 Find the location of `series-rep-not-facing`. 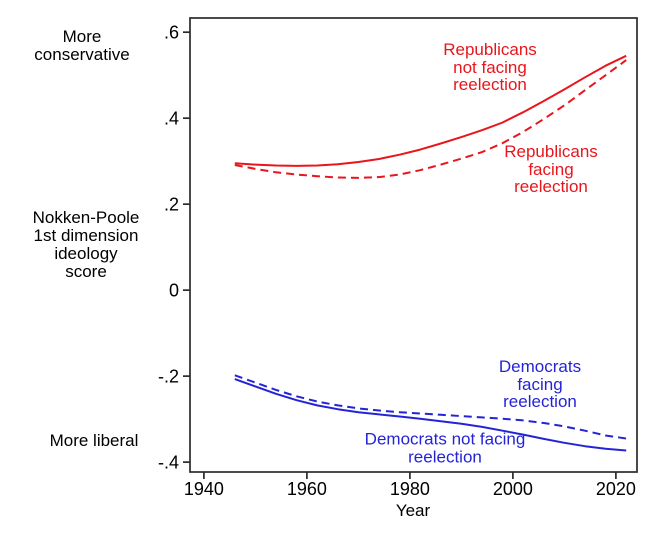

series-rep-not-facing is located at coordinates (430, 110).